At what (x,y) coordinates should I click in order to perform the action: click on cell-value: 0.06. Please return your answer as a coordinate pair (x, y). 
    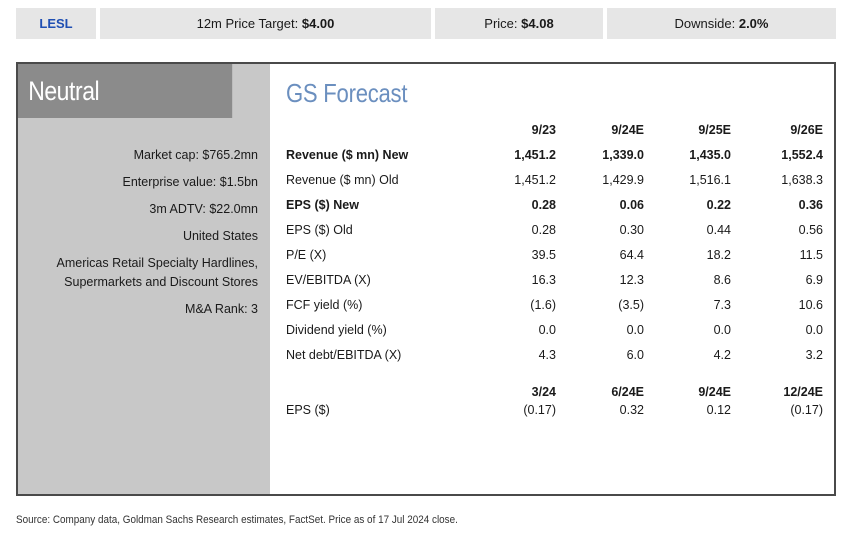
    Looking at the image, I should click on (631, 205).